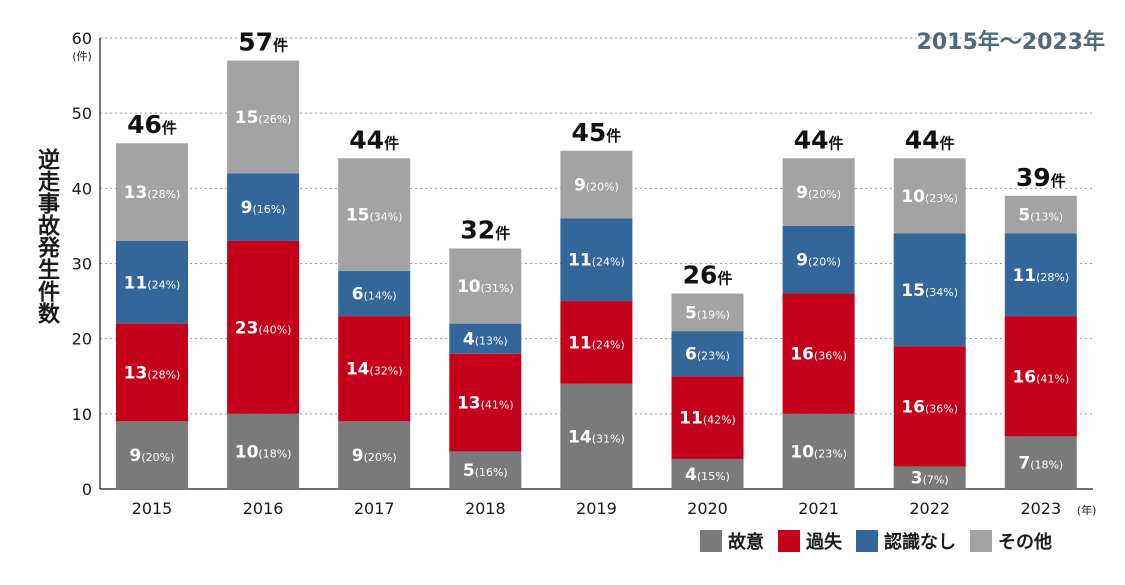 The width and height of the screenshot is (1125, 585). Describe the element at coordinates (818, 508) in the screenshot. I see `x-tick-label: 2021` at that location.